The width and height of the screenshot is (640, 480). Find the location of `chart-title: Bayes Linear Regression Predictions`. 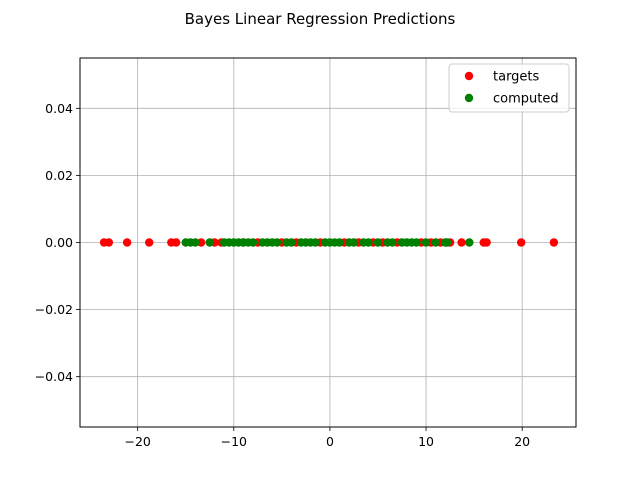

chart-title: Bayes Linear Regression Predictions is located at coordinates (320, 19).